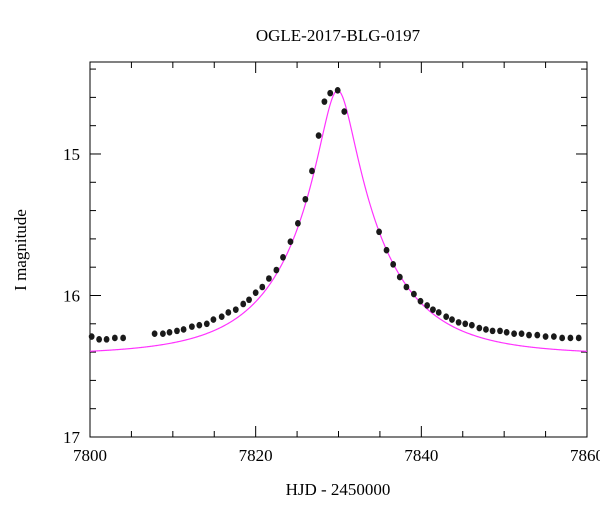 This screenshot has height=512, width=600. I want to click on chart-title: OGLE-2017-BLG-0197, so click(338, 35).